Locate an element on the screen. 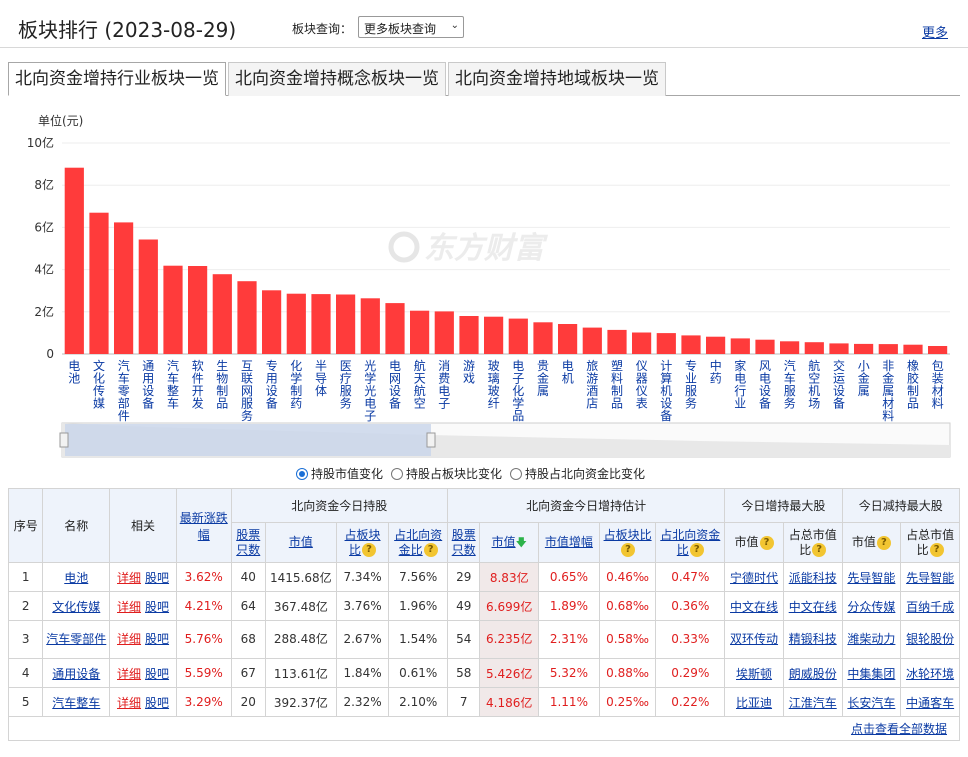  navigator-left-handle is located at coordinates (64, 440).